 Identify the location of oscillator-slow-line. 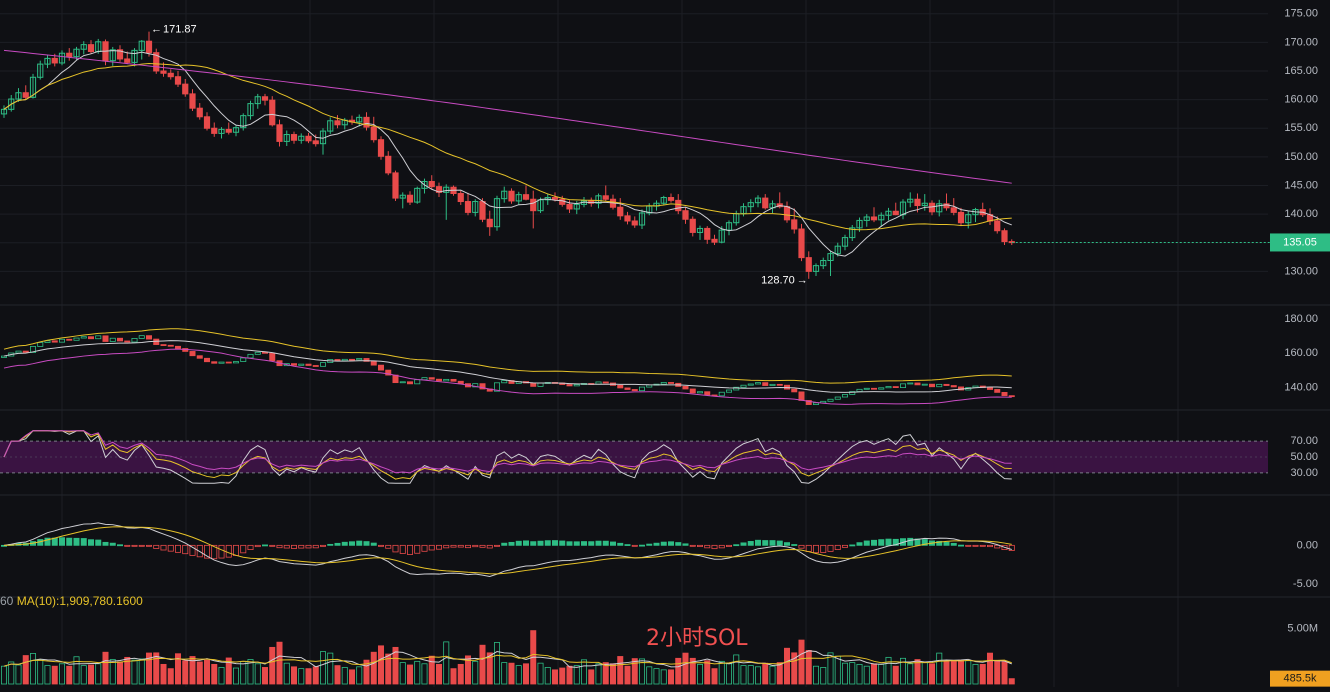
(507, 452).